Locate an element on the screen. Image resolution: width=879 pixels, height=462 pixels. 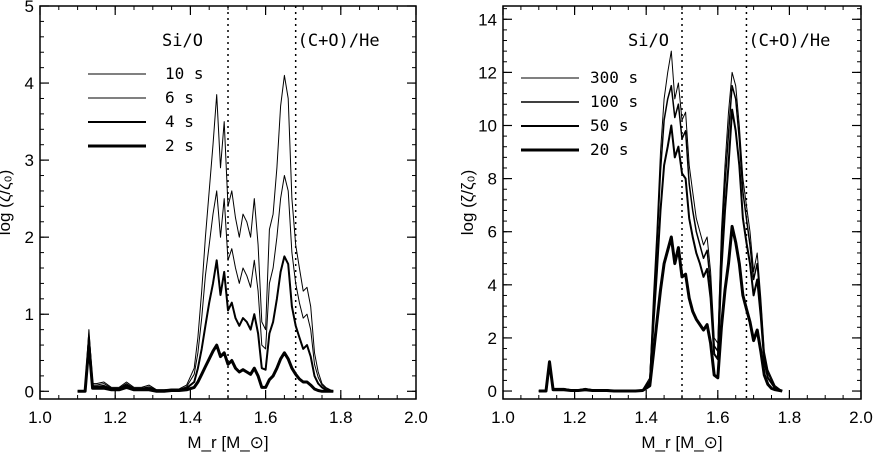
left-x-tick-label: 2.0 is located at coordinates (416, 417).